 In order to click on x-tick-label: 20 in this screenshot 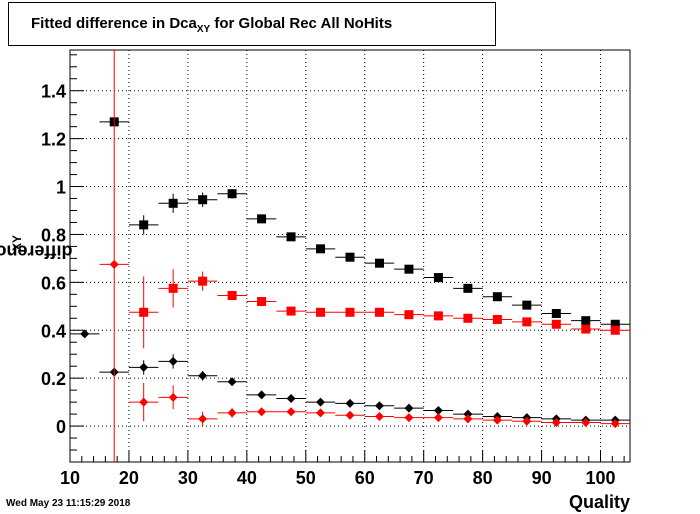, I will do `click(129, 478)`.